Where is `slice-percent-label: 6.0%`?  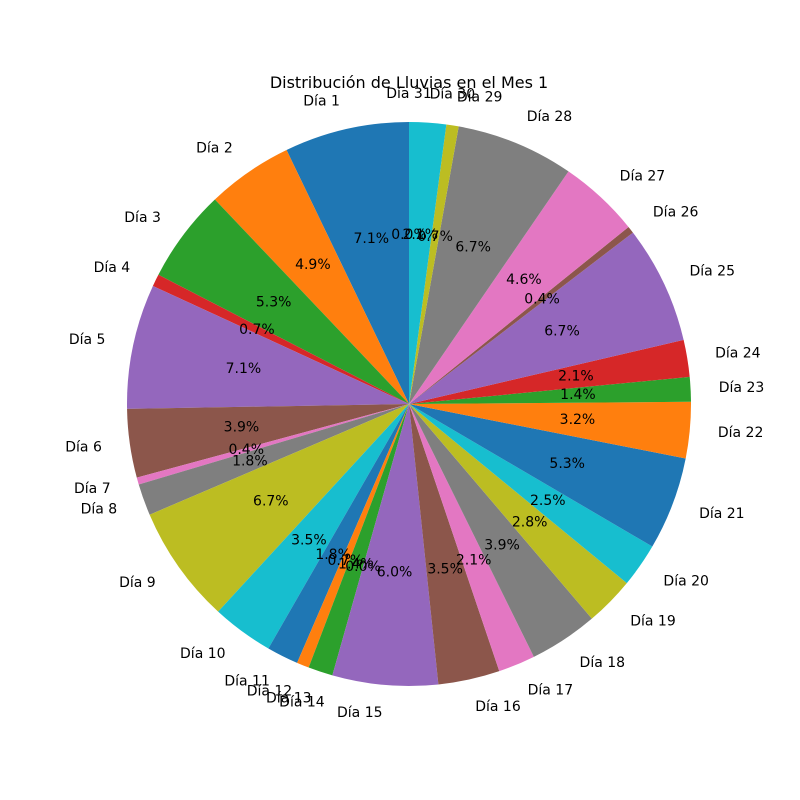 slice-percent-label: 6.0% is located at coordinates (395, 573).